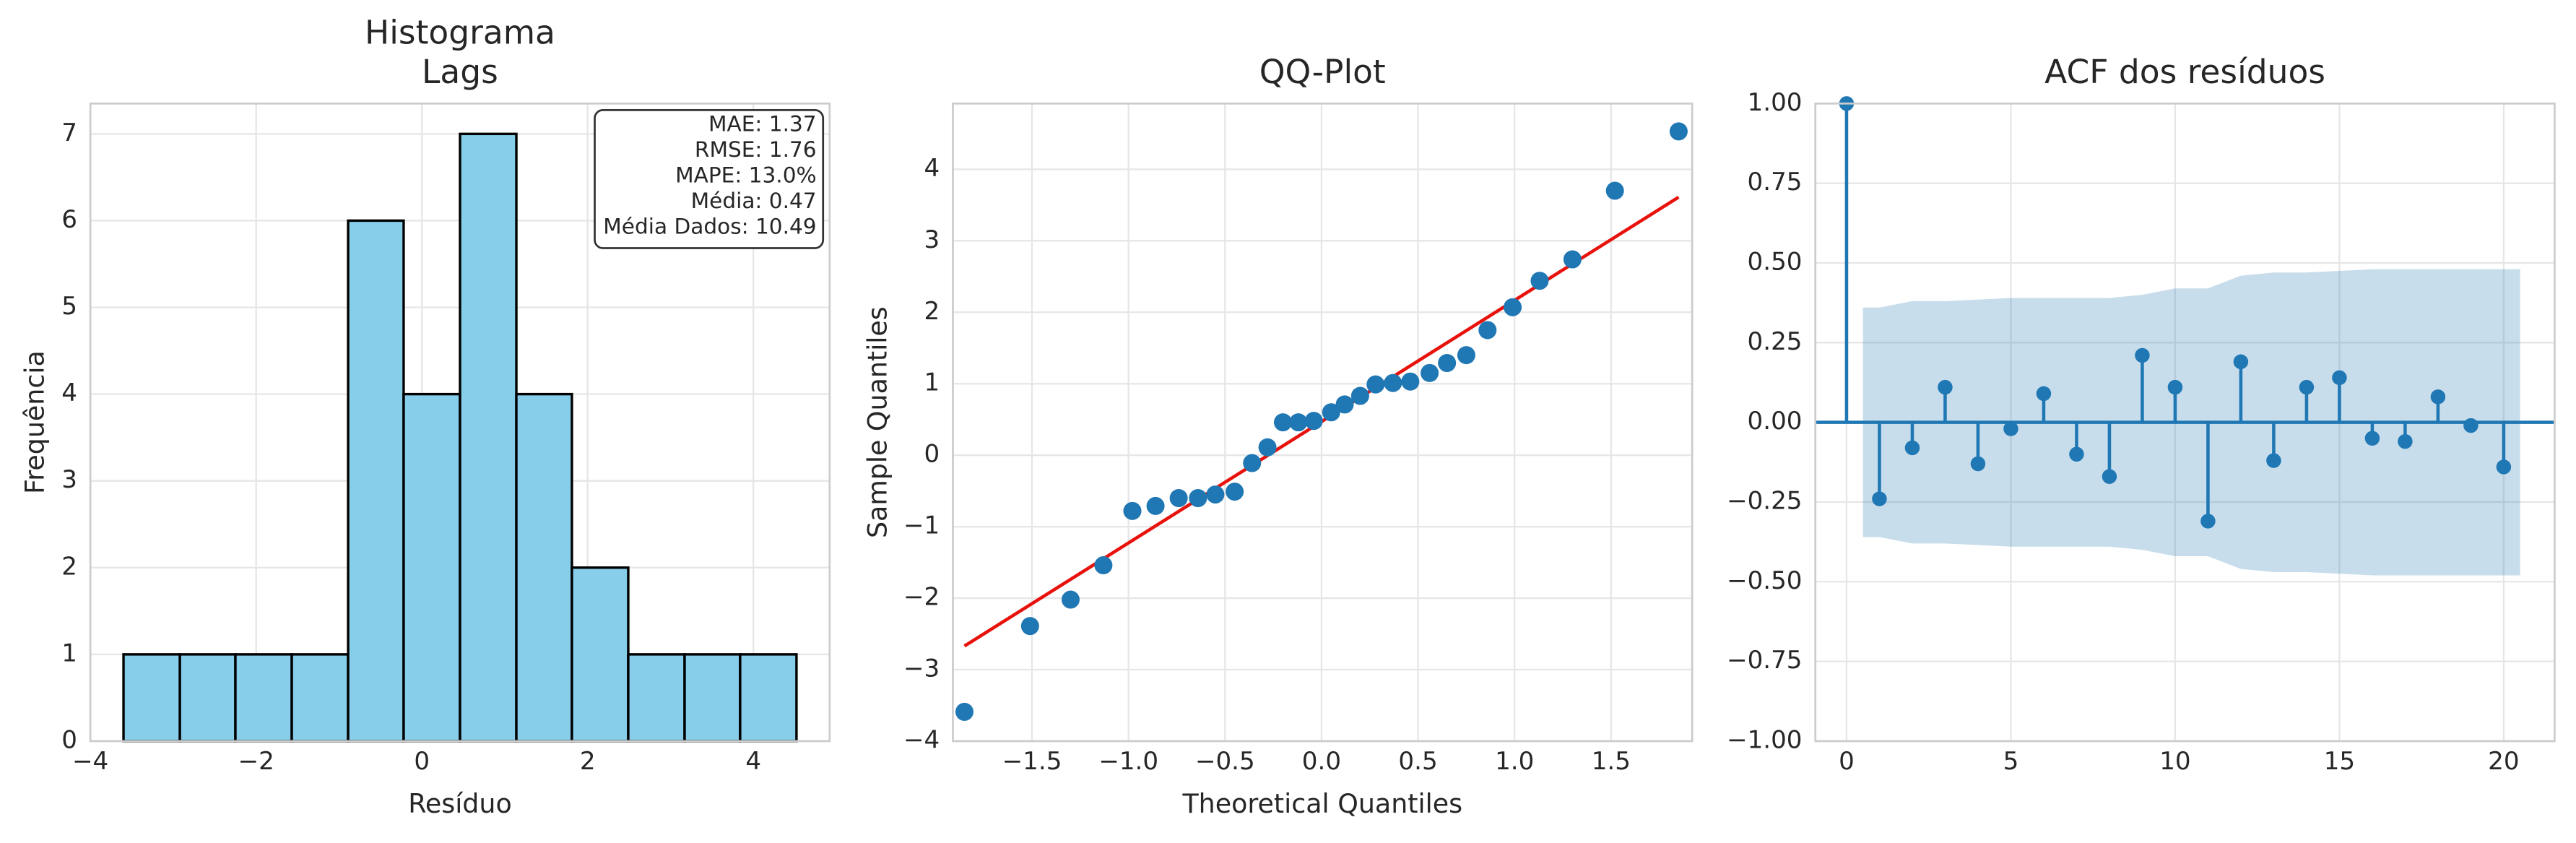 This screenshot has height=843, width=2576. I want to click on y-axis-label: Sample Quantiles, so click(877, 422).